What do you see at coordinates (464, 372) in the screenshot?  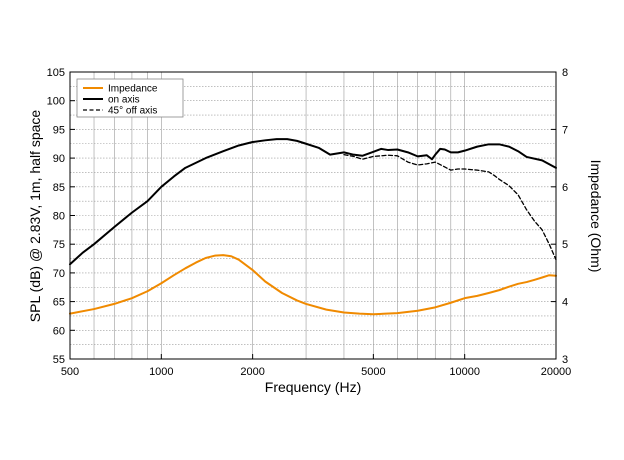 I see `x-tick-label-10000: 10000` at bounding box center [464, 372].